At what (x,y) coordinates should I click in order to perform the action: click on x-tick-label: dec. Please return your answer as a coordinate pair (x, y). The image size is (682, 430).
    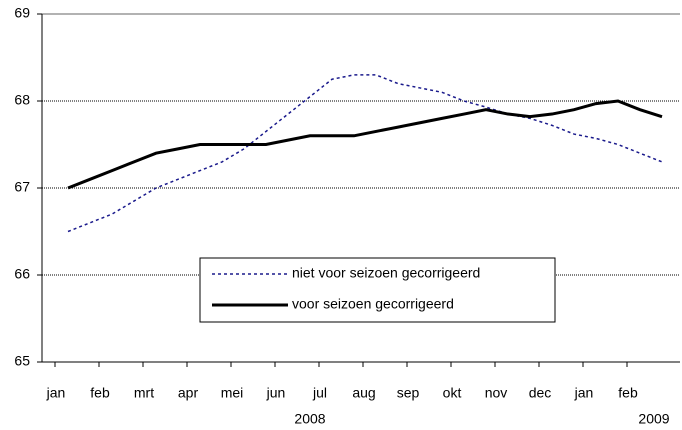
    Looking at the image, I should click on (540, 393).